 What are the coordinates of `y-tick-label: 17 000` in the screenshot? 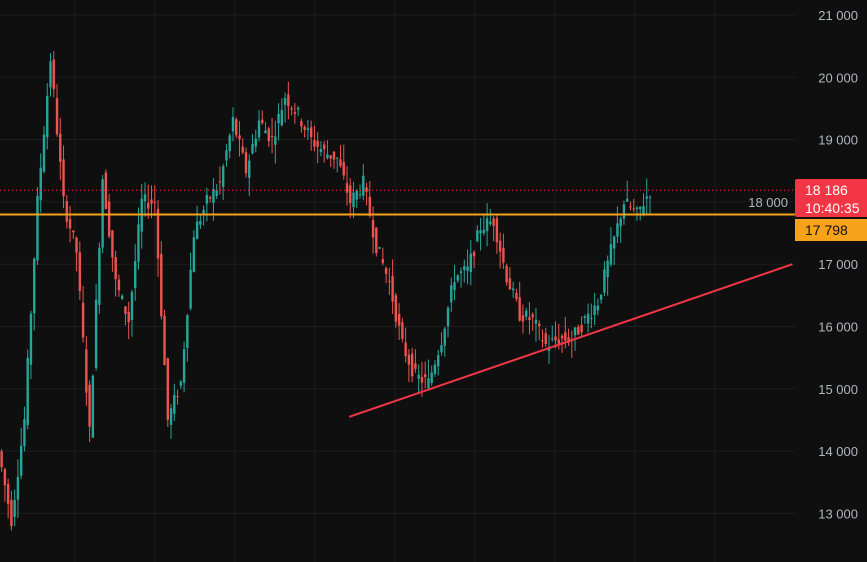 It's located at (838, 264).